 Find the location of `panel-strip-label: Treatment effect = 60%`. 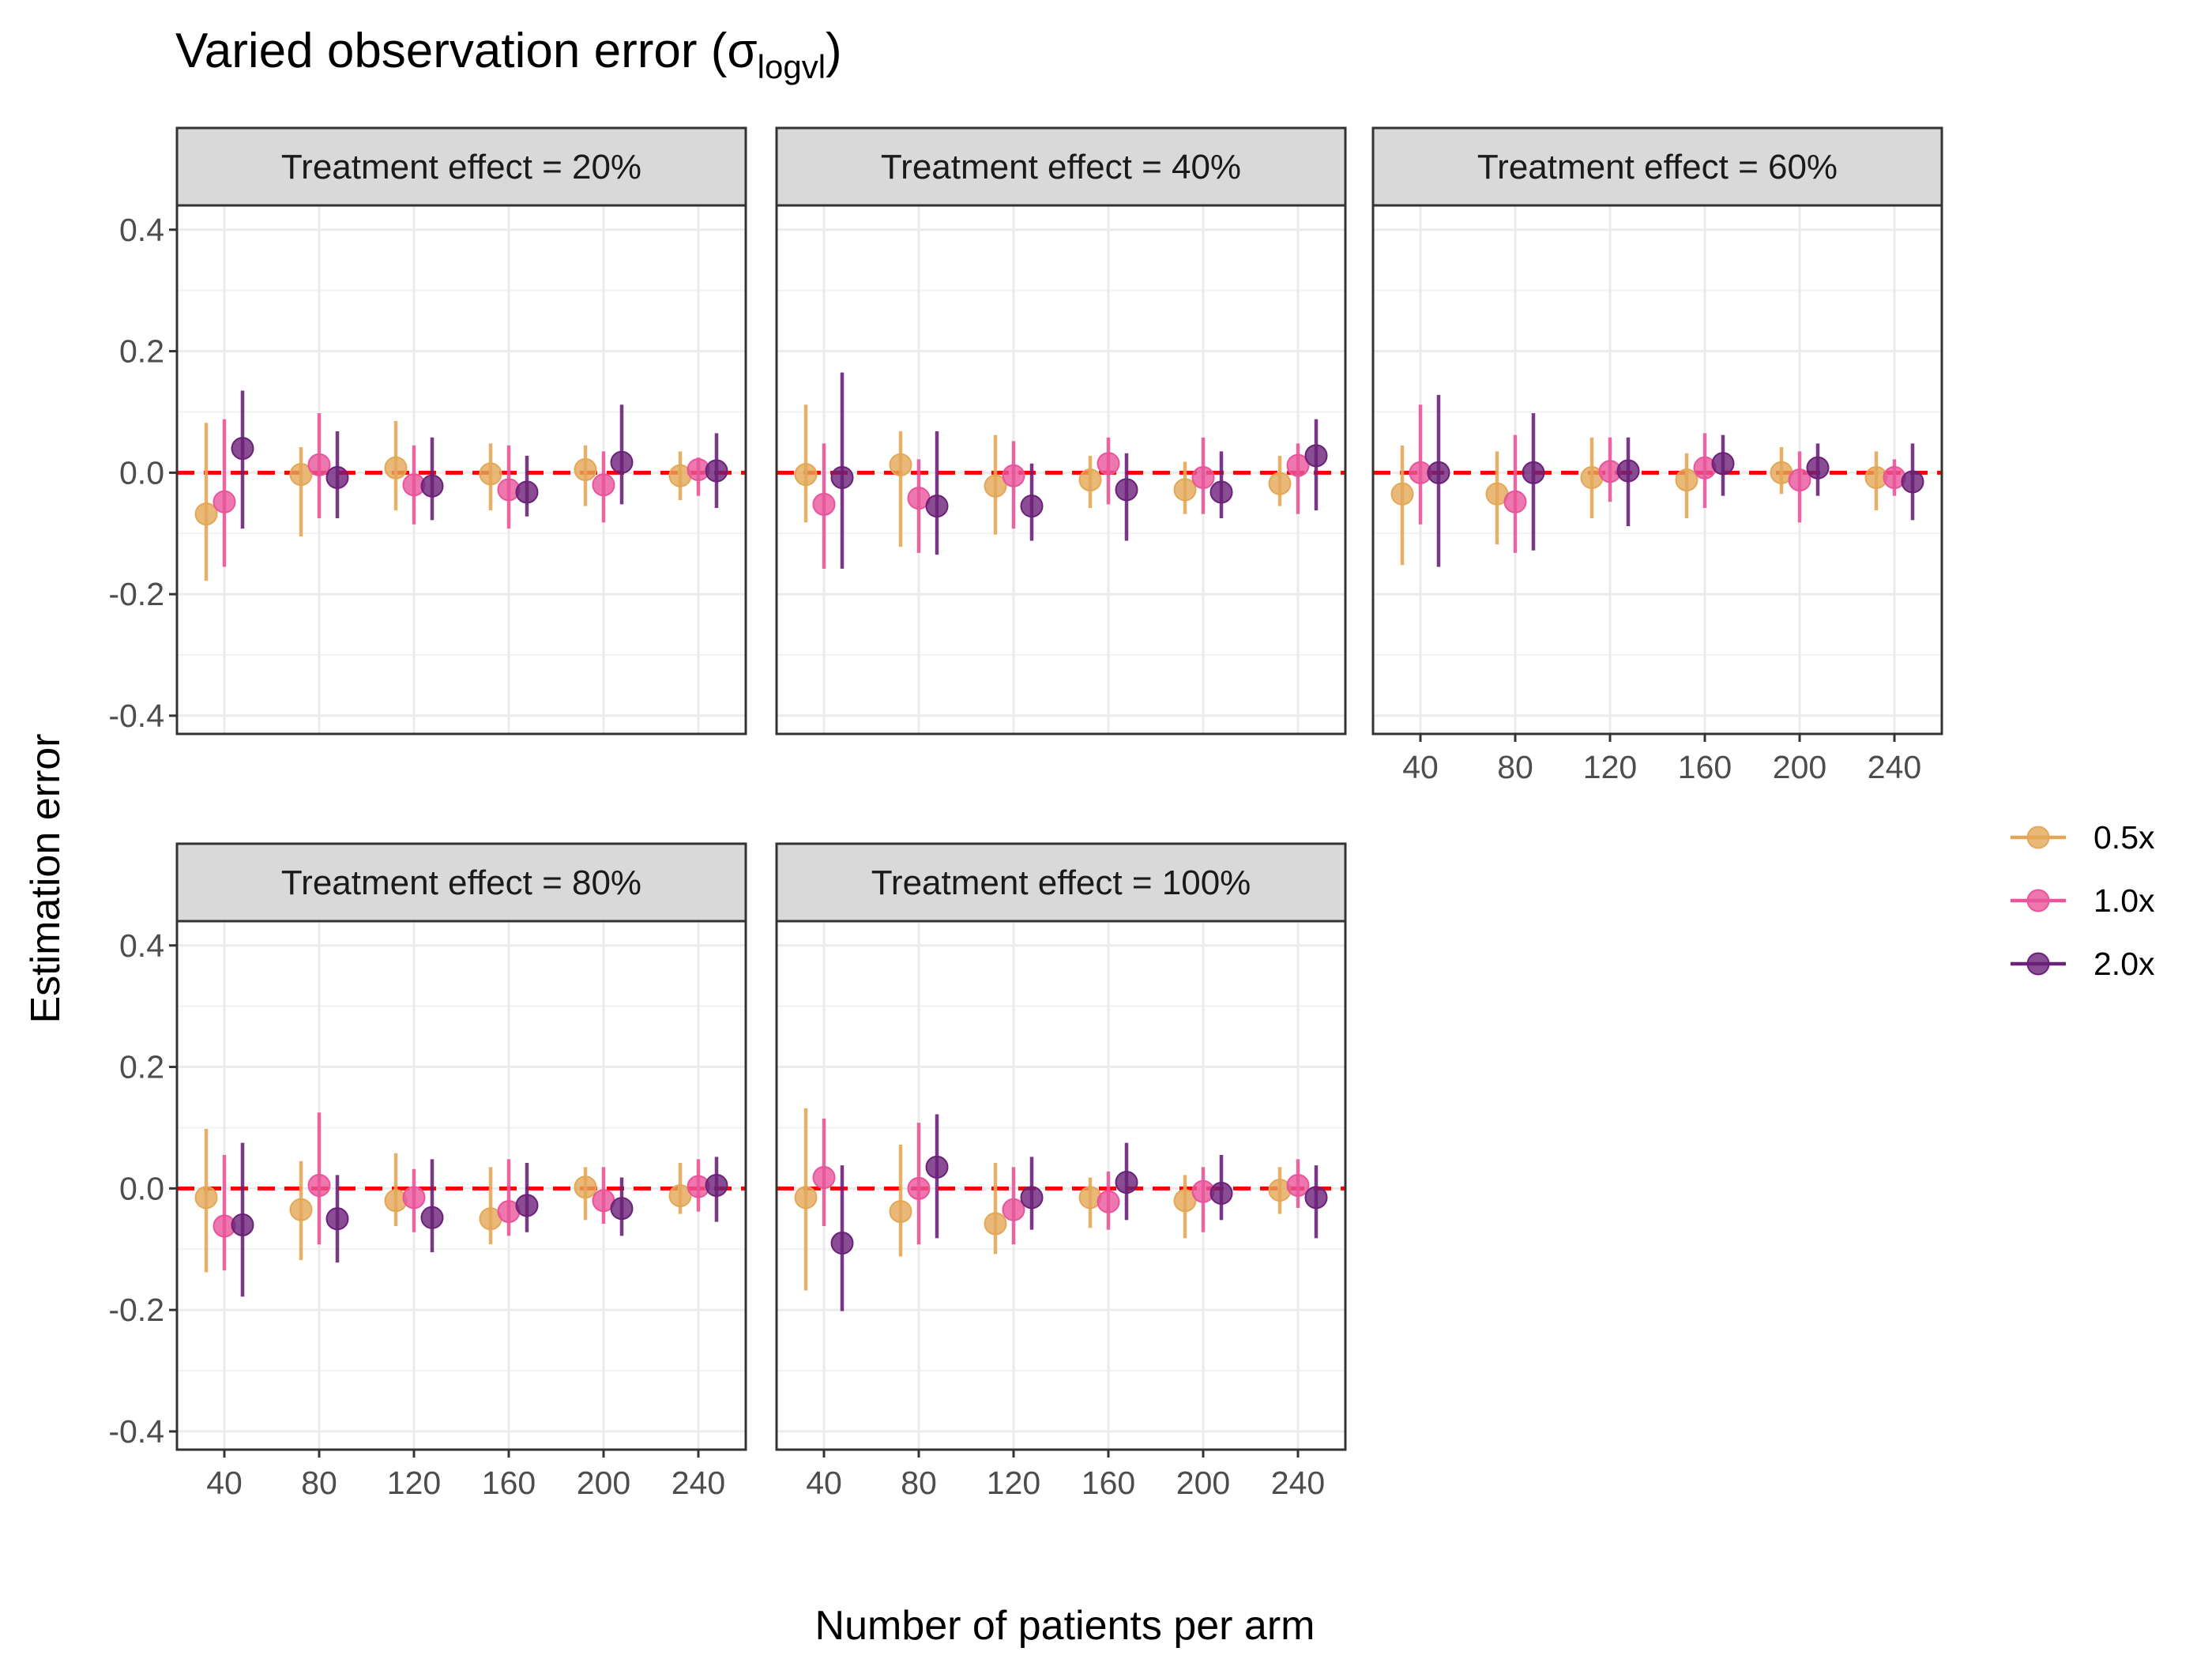

panel-strip-label: Treatment effect = 60% is located at coordinates (1658, 167).